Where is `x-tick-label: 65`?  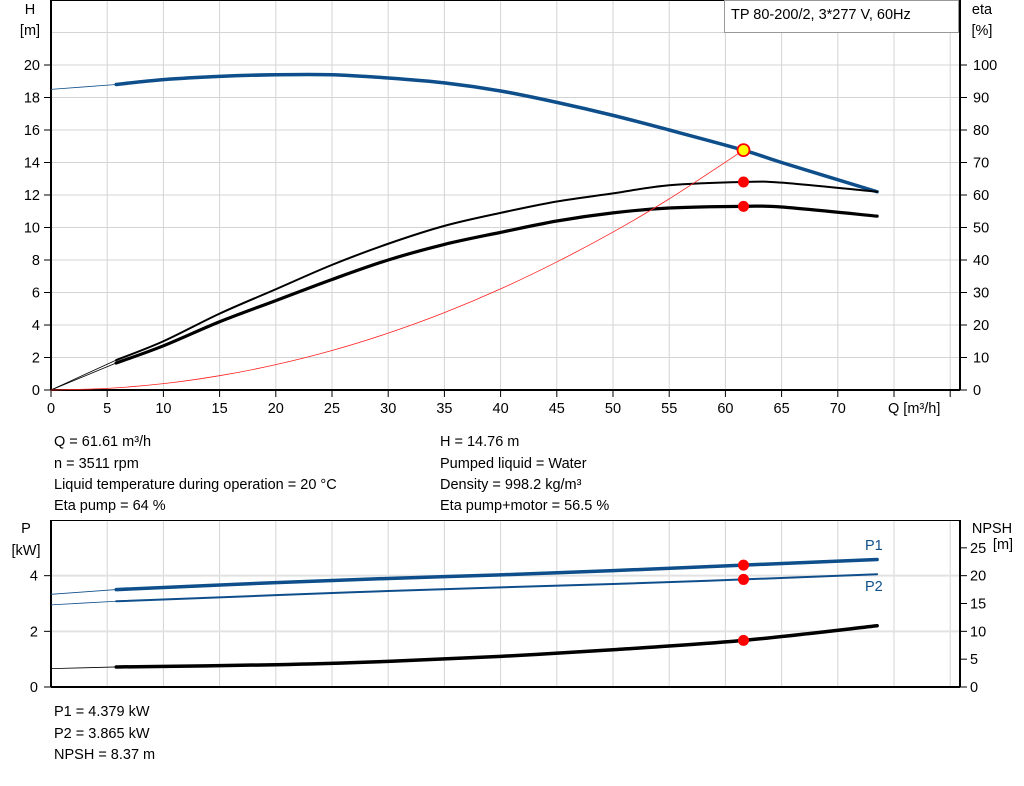 x-tick-label: 65 is located at coordinates (782, 409).